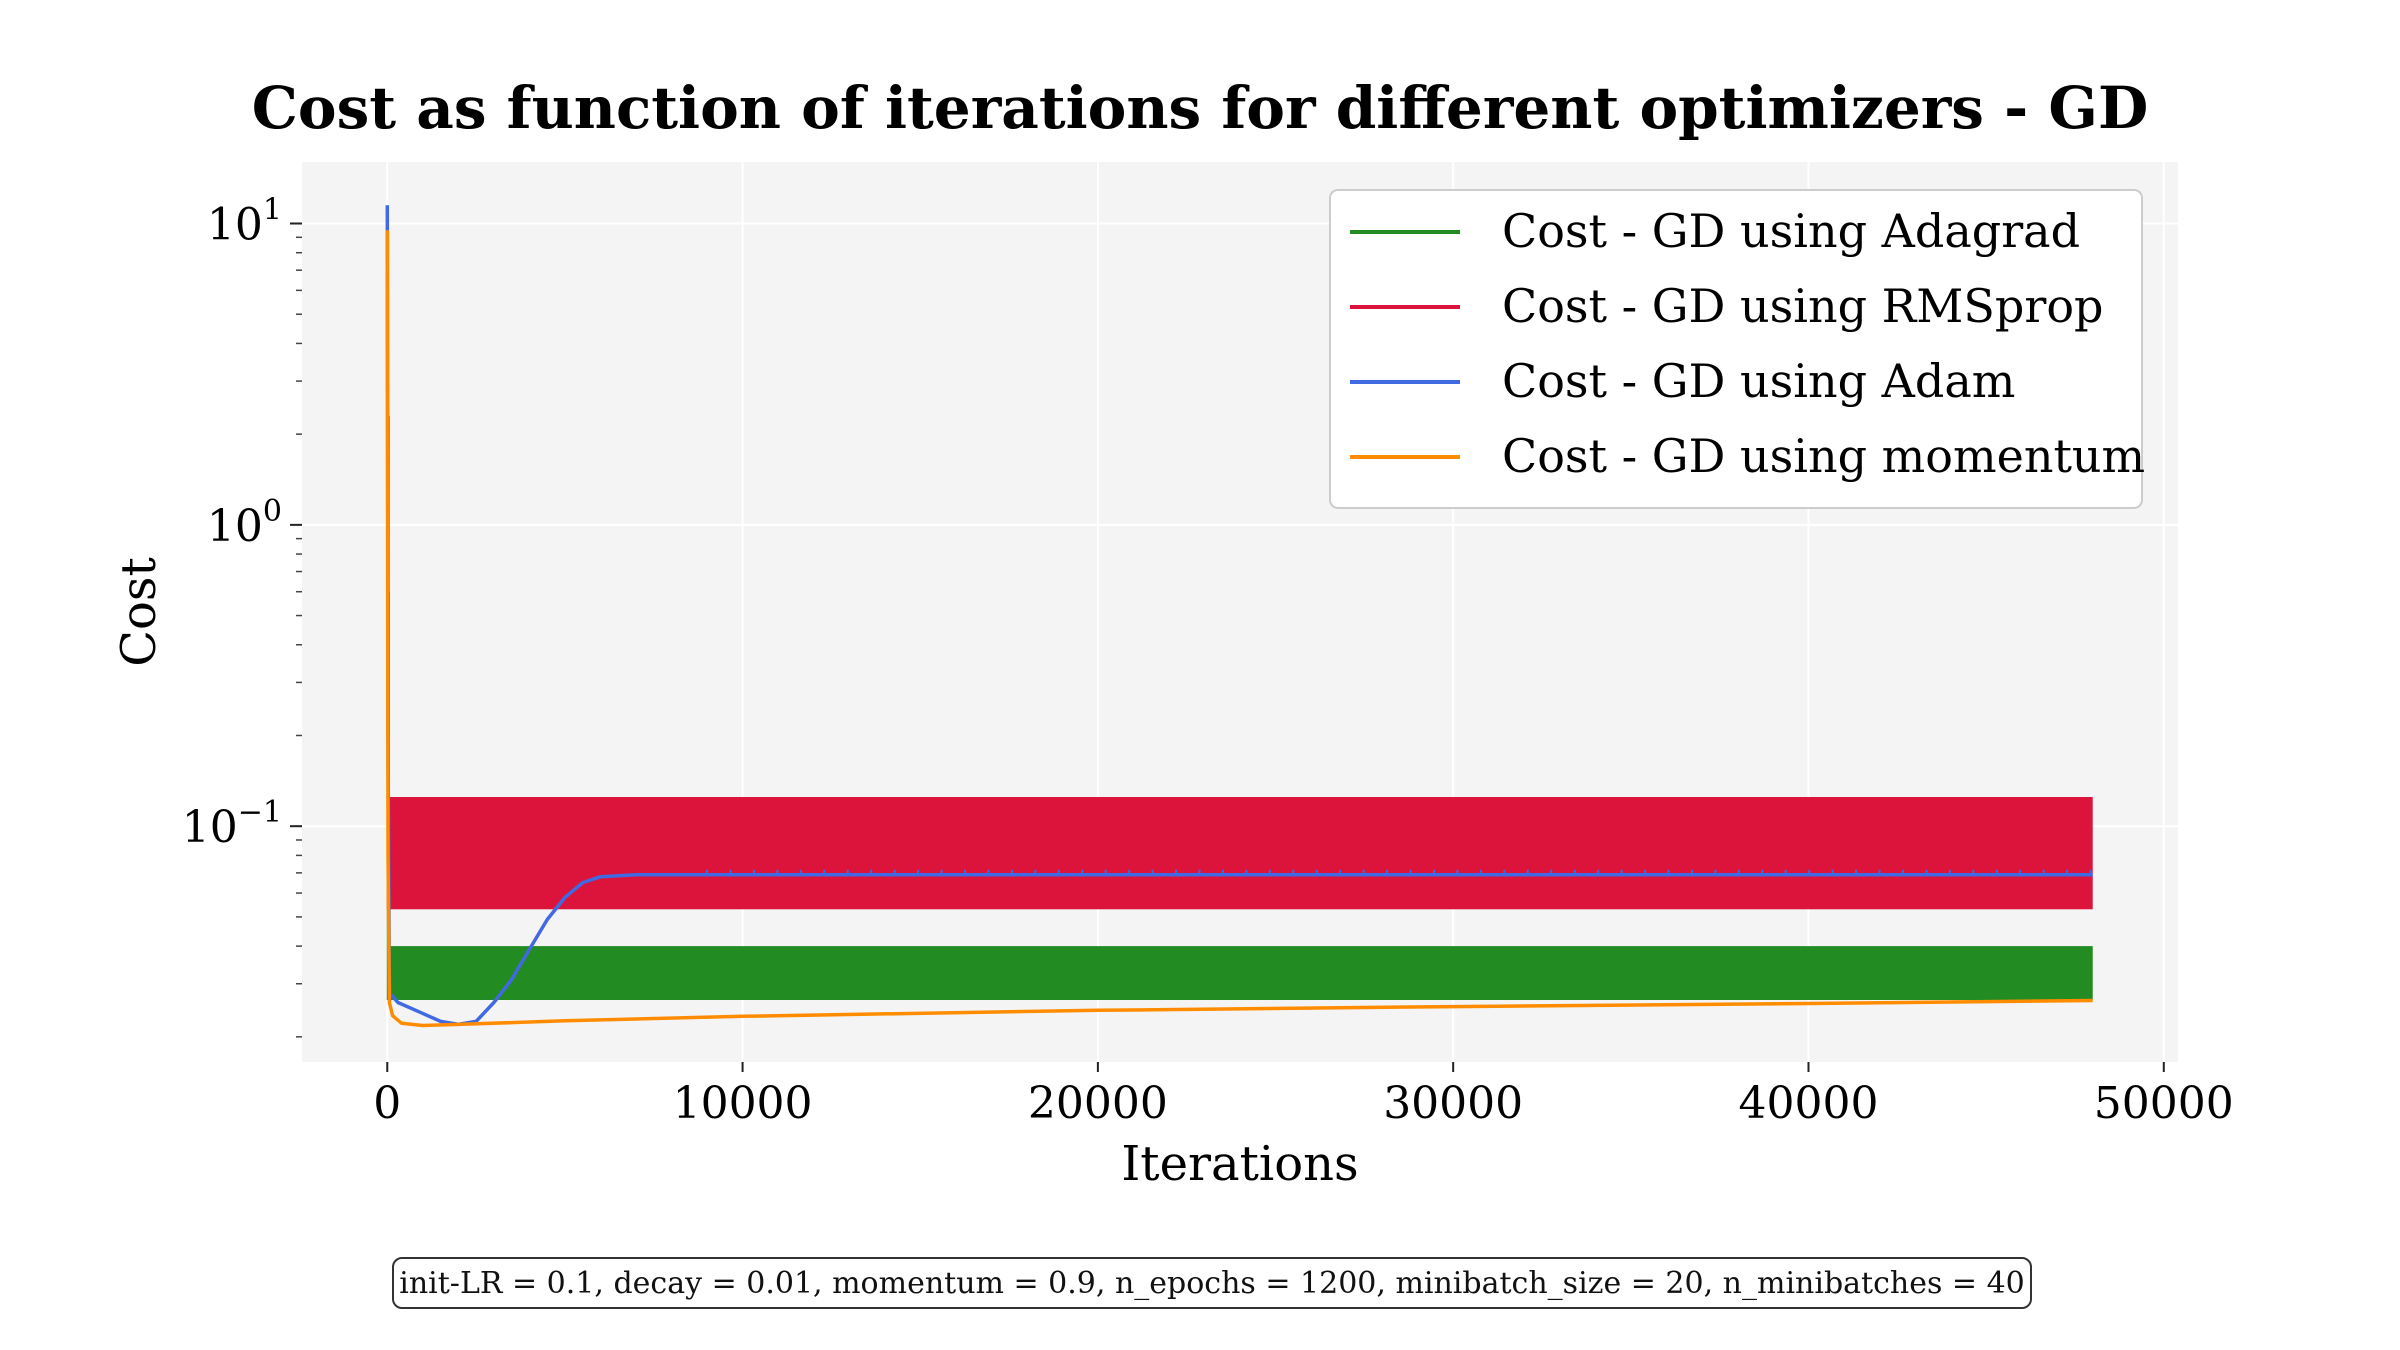 This screenshot has height=1350, width=2400. What do you see at coordinates (1758, 381) in the screenshot?
I see `legend-label: Cost - GD using Adam` at bounding box center [1758, 381].